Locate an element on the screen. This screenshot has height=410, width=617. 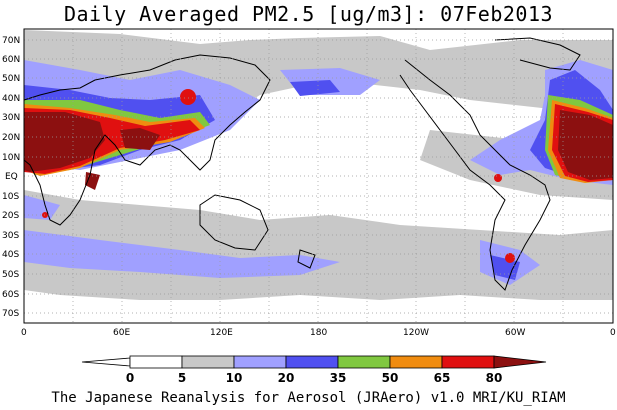
lat-label: 30S is located at coordinates (10, 236).